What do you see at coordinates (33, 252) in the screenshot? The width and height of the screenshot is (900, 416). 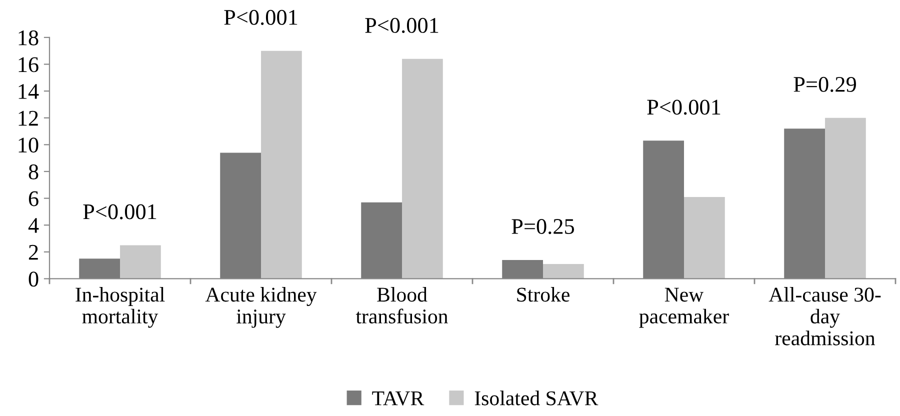 I see `y-tick-label: 2` at bounding box center [33, 252].